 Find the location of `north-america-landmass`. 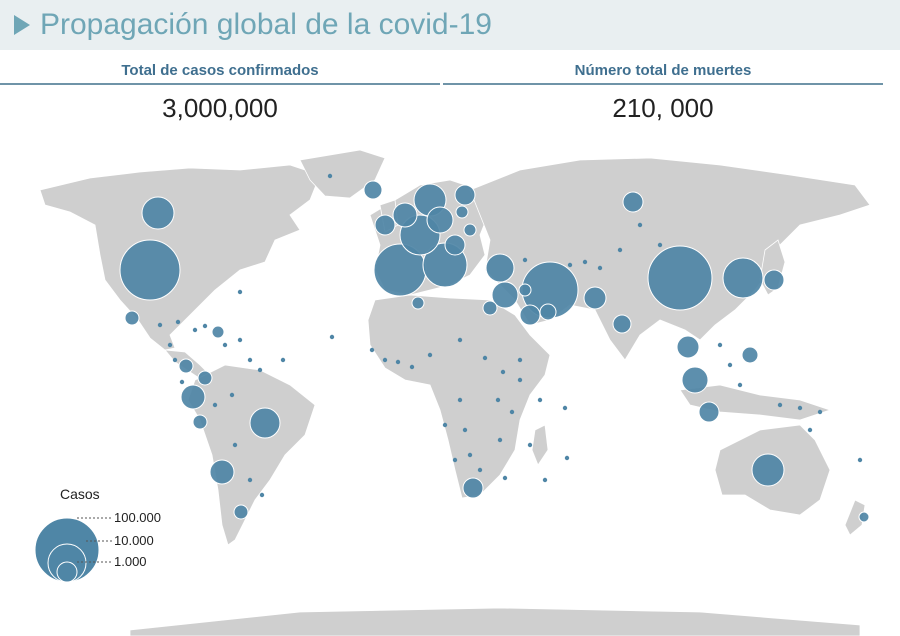

north-america-landmass is located at coordinates (180, 257).